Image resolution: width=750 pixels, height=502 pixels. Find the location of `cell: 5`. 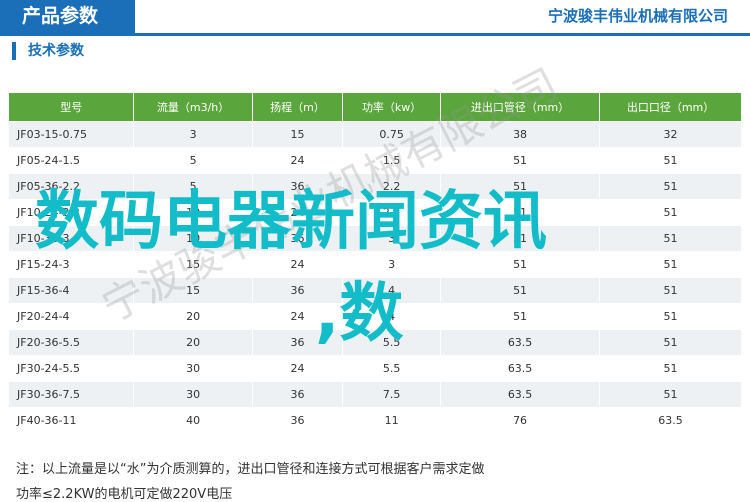

cell: 5 is located at coordinates (193, 160).